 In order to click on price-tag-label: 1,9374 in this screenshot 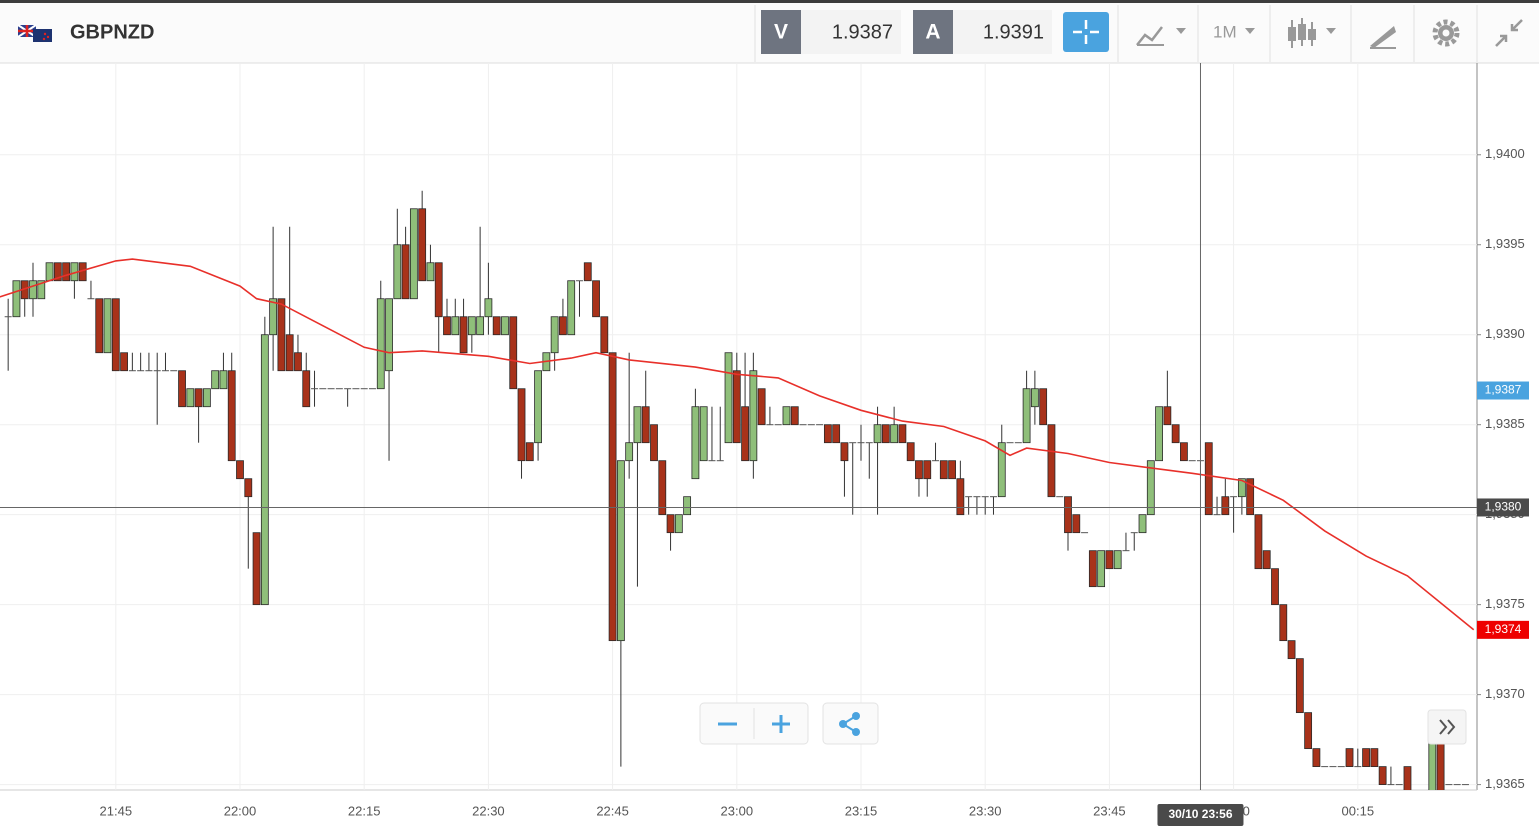, I will do `click(1503, 629)`.